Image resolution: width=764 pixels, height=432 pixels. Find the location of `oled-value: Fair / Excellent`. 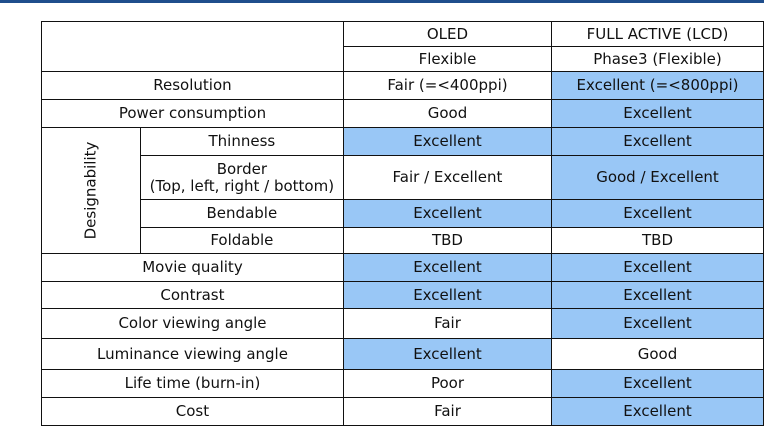

oled-value: Fair / Excellent is located at coordinates (447, 177).